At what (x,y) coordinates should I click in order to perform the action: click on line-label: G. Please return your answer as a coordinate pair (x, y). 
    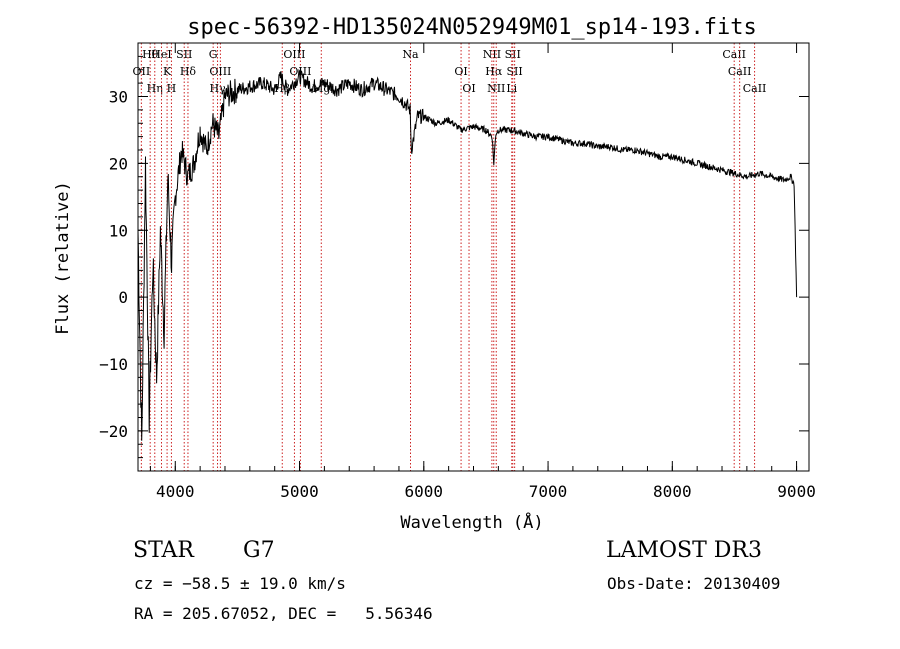
    Looking at the image, I should click on (213, 54).